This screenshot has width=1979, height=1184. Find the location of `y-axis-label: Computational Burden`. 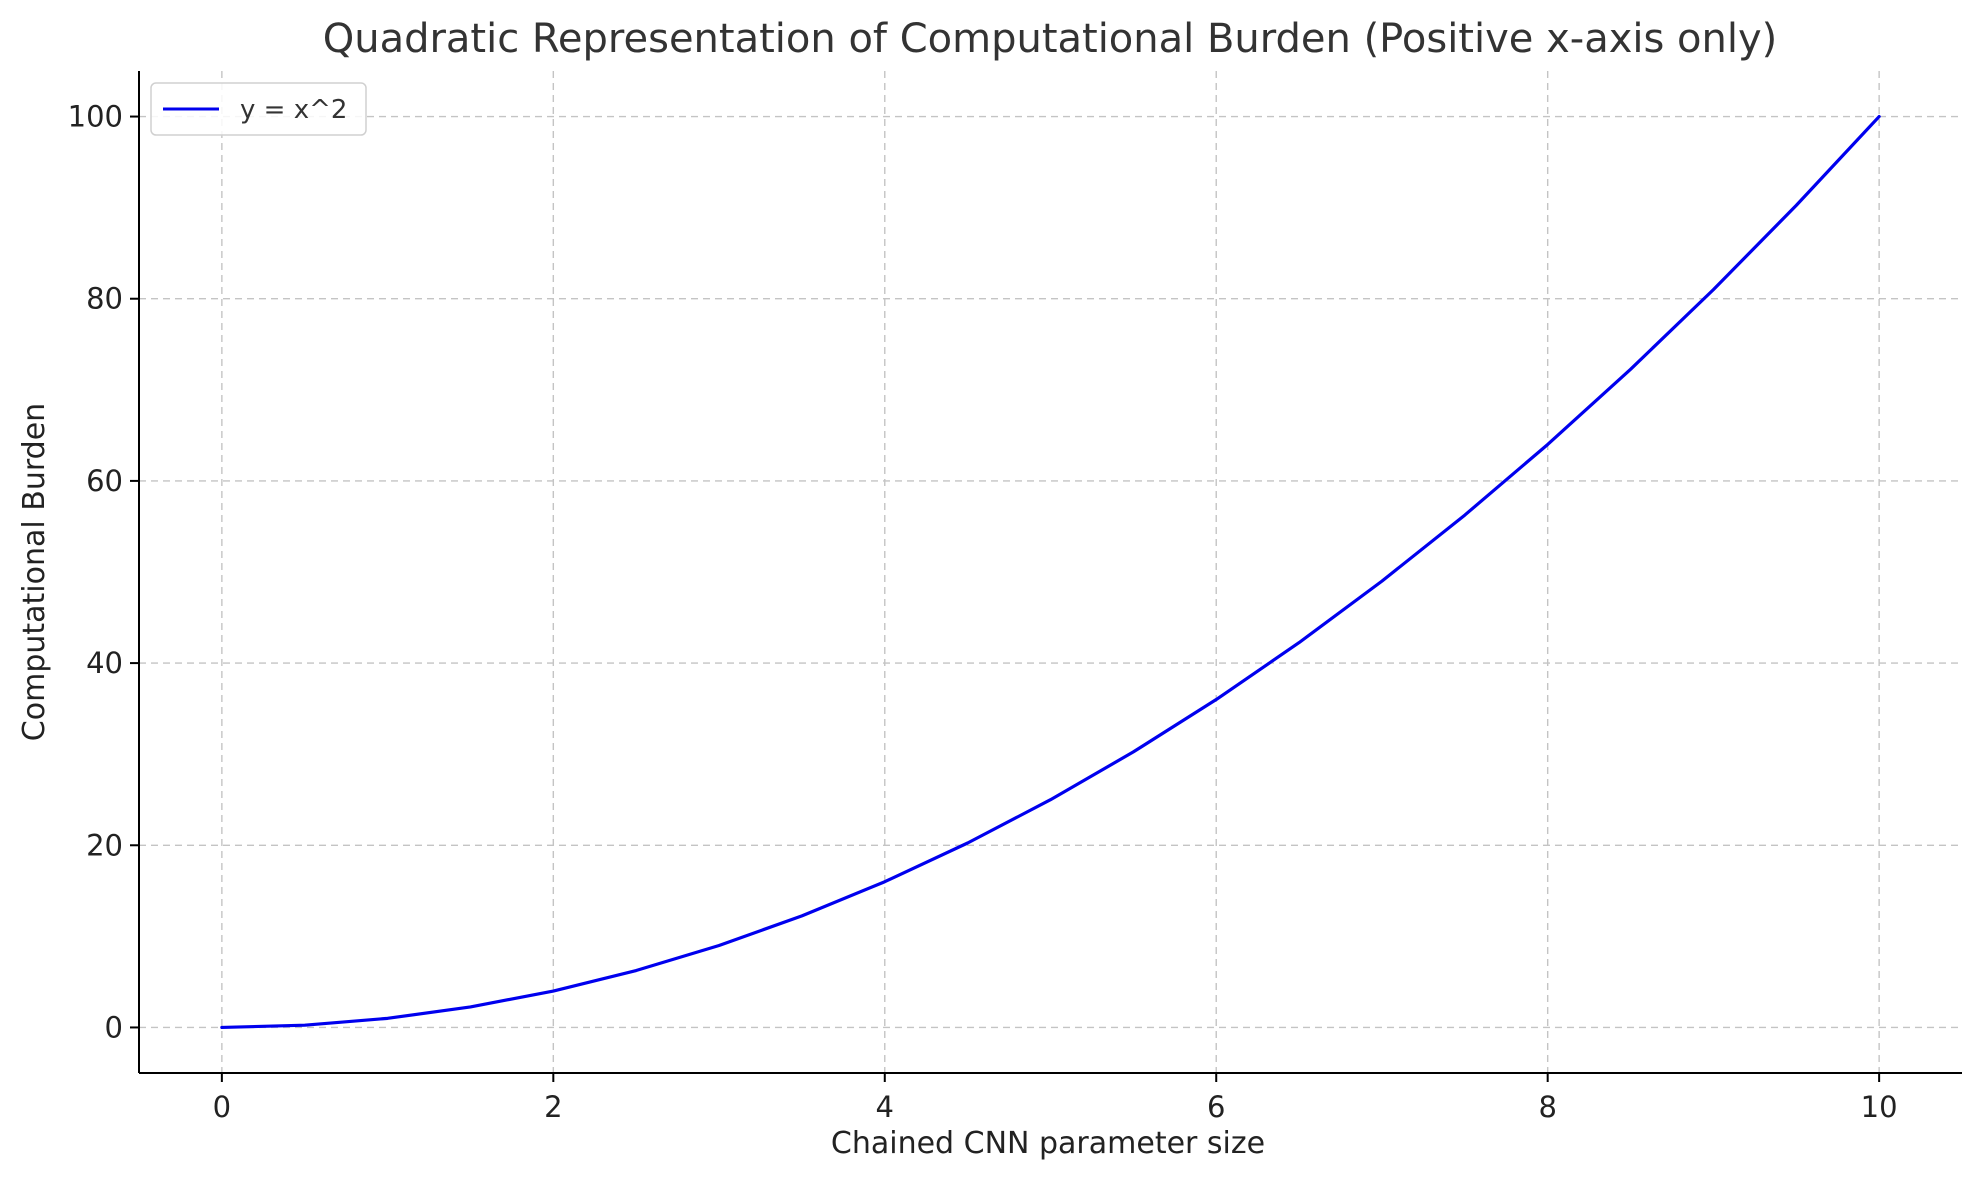

y-axis-label: Computational Burden is located at coordinates (34, 572).